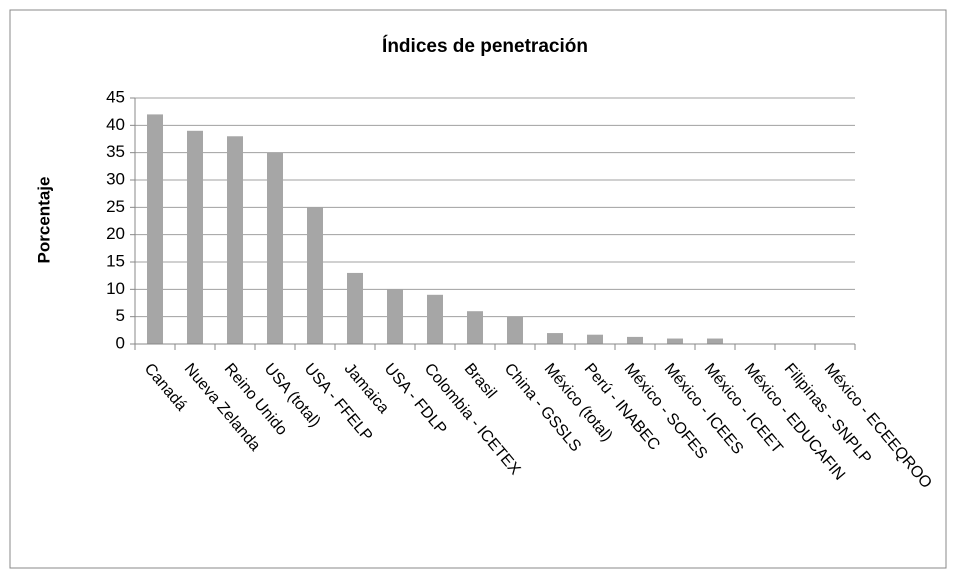 Image resolution: width=954 pixels, height=575 pixels. I want to click on y-tick-label: 5, so click(120, 315).